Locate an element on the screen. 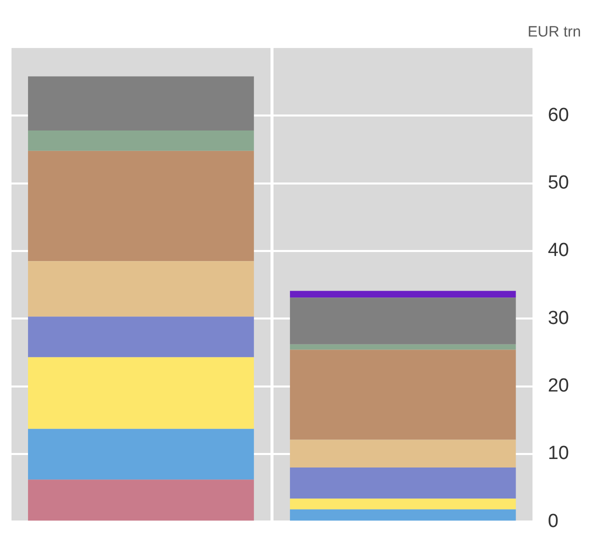  y-tick-label: 30 is located at coordinates (559, 318).